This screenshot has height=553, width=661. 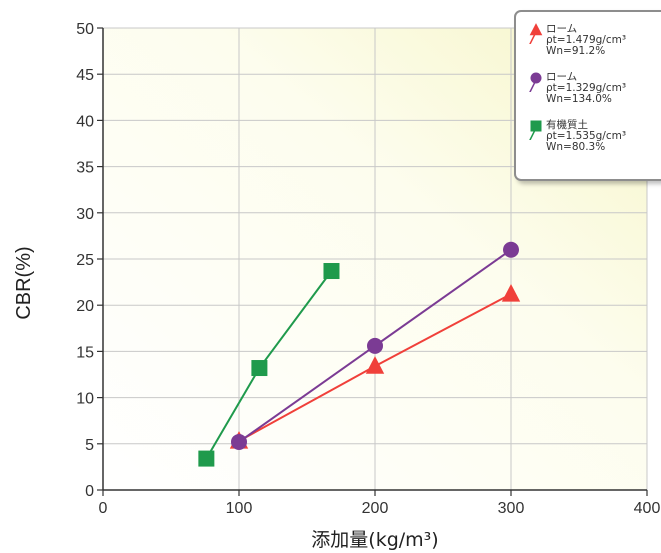 I want to click on legend-text-line: ρt=1.479g/cm³, so click(x=586, y=40).